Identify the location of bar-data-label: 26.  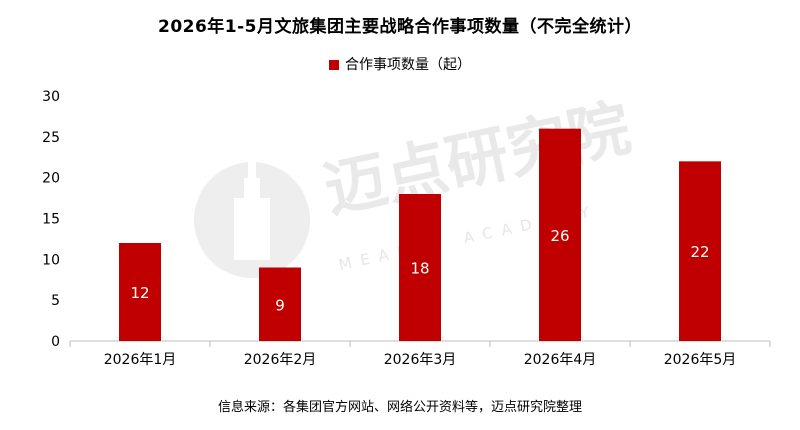
(559, 236).